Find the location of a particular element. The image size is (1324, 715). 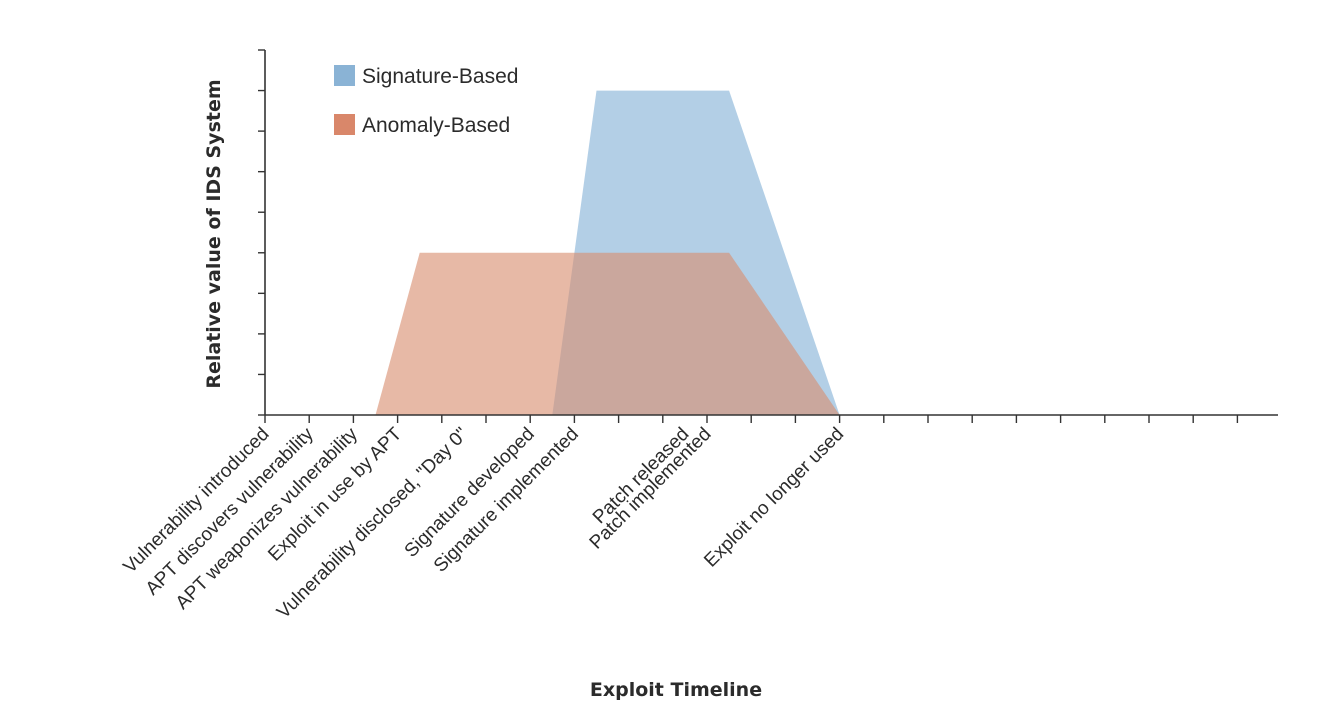

x-tick-label: APT discovers vulnerability is located at coordinates (230, 511).